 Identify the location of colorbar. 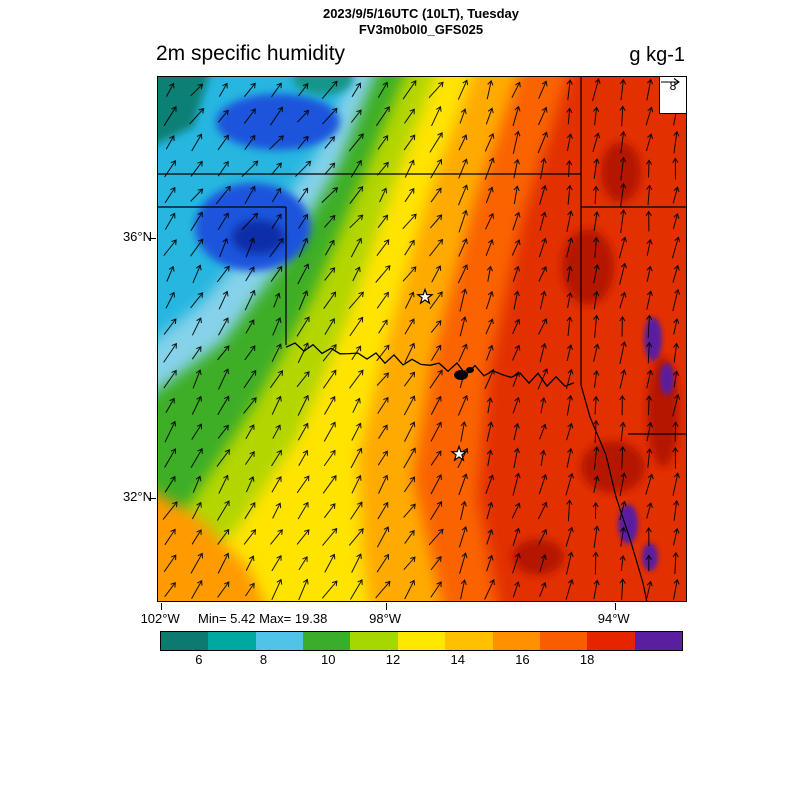
(421, 641).